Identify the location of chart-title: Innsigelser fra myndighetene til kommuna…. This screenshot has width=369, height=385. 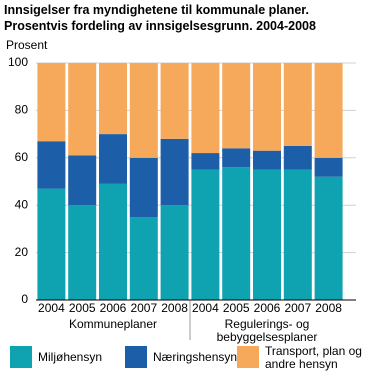
(160, 18).